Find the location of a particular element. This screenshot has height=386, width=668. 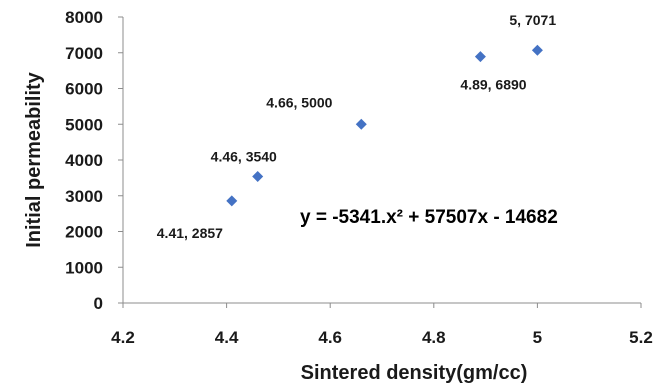

y-axis-title: Initial permeability is located at coordinates (34, 159).